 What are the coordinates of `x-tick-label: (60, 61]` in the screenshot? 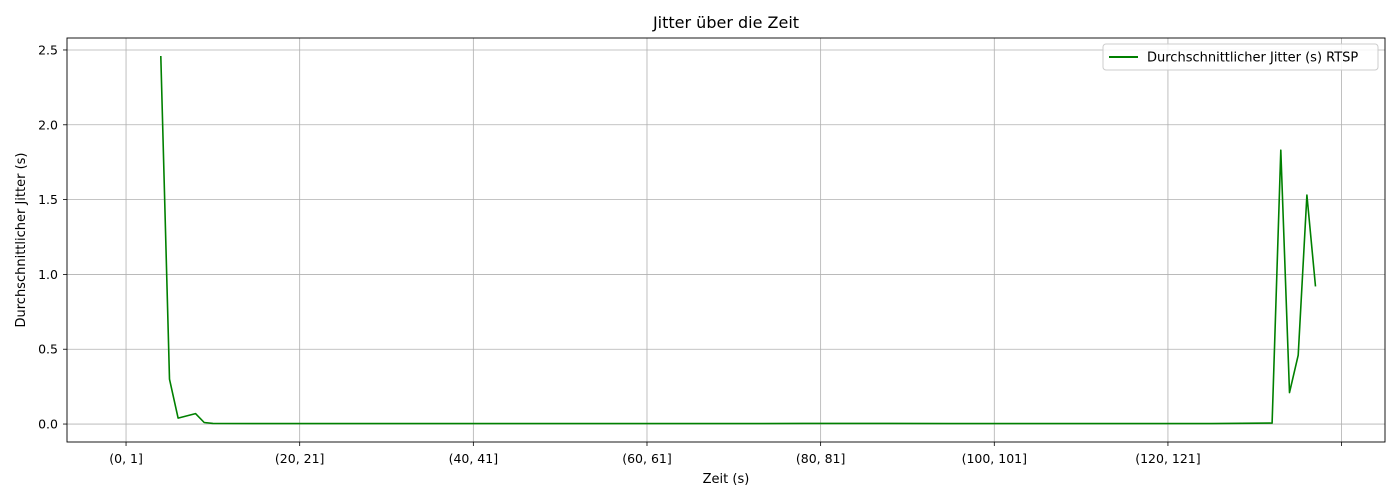 It's located at (647, 458).